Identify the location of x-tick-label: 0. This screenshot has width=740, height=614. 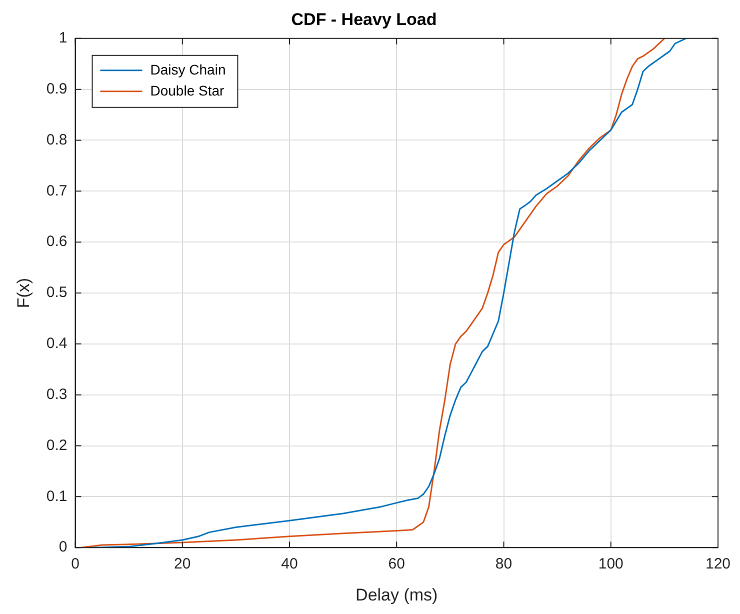
(75, 564).